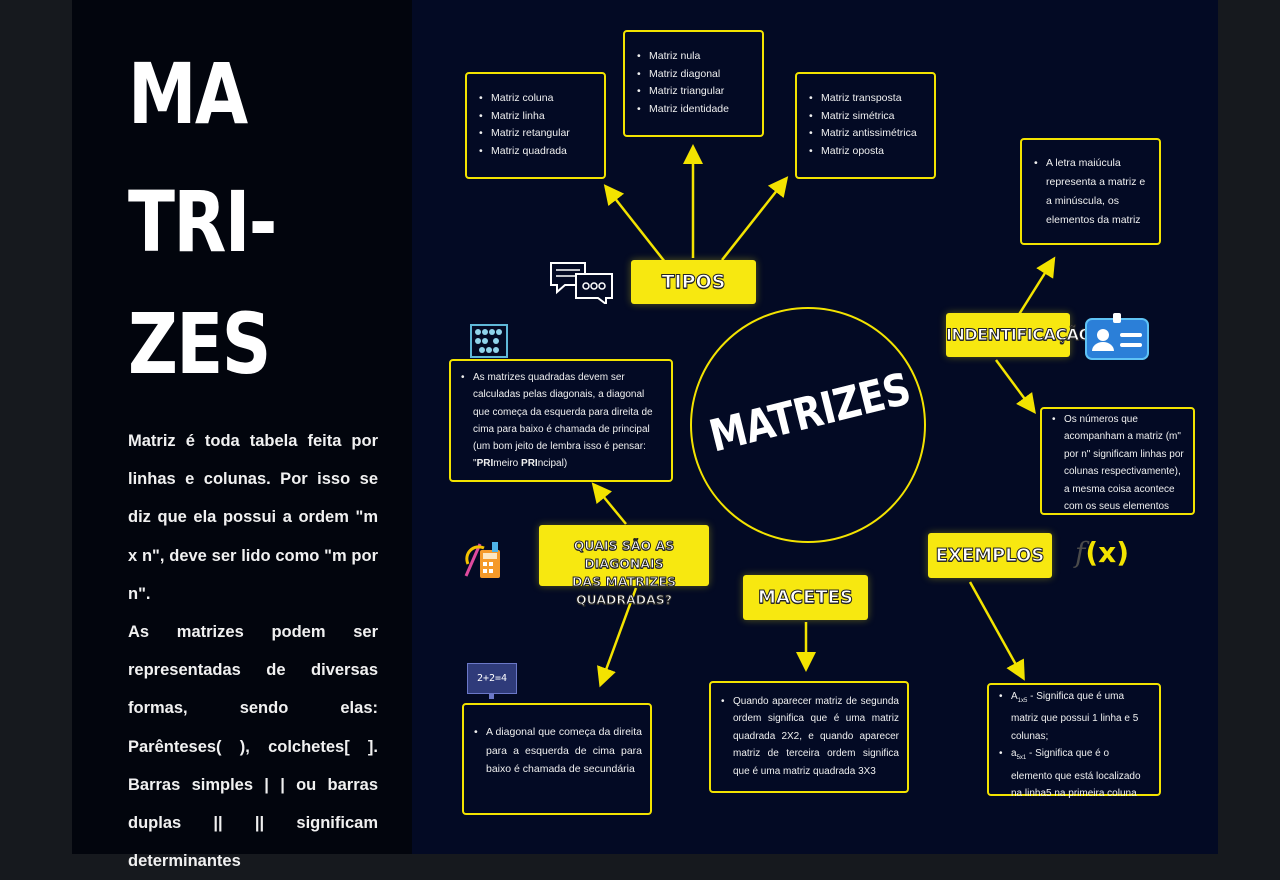 The height and width of the screenshot is (880, 1280). I want to click on sidebar-title-line-2: TRI-, so click(202, 222).